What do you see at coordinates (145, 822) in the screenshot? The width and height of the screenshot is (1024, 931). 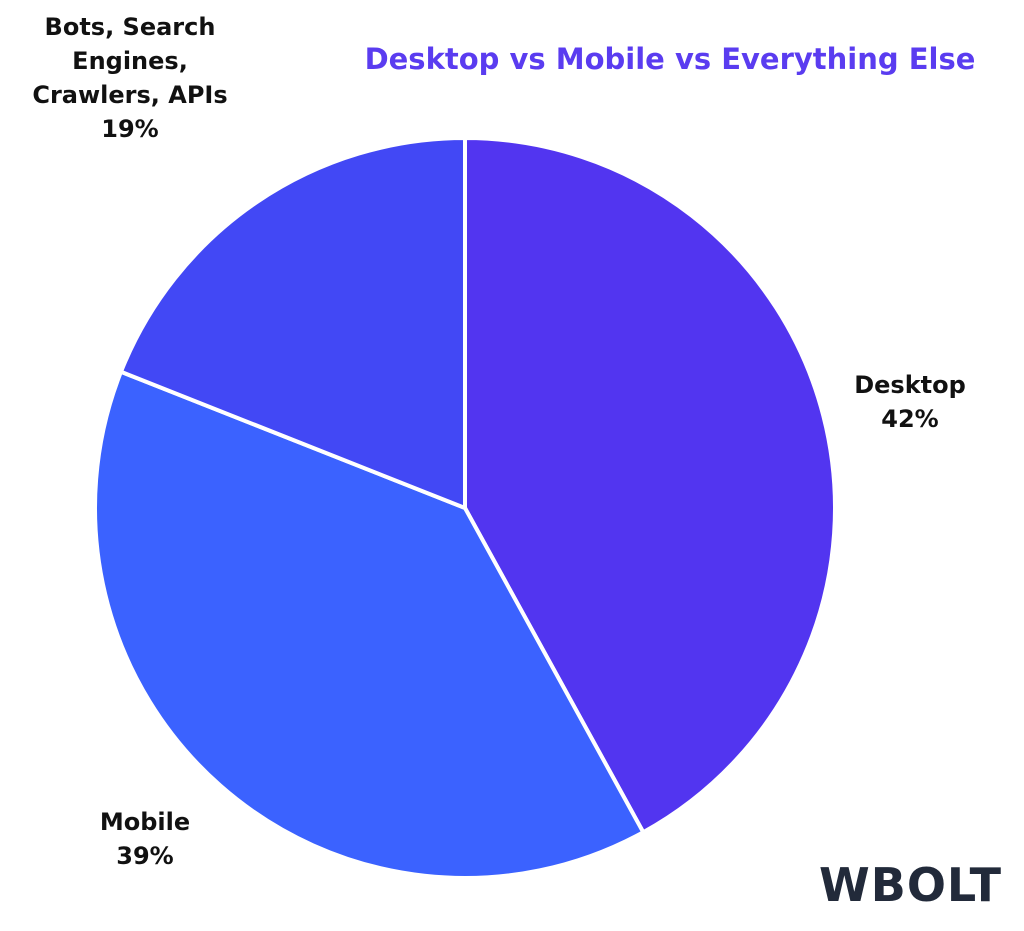 I see `category-label: Mobile` at bounding box center [145, 822].